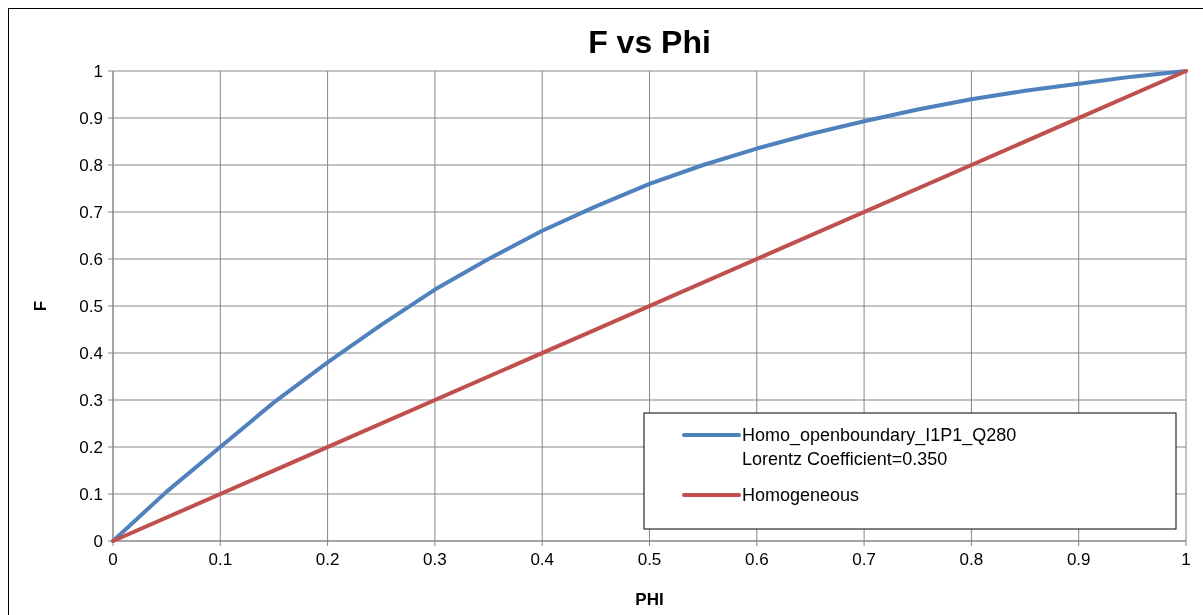 Image resolution: width=1203 pixels, height=615 pixels. What do you see at coordinates (91, 259) in the screenshot?
I see `y-tick-label: 0.6` at bounding box center [91, 259].